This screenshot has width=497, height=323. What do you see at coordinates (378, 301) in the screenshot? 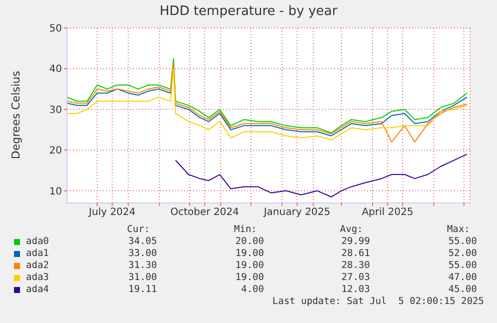
I see `text: Last update: Sat Jul 5 02:00:15 2025` at bounding box center [378, 301].